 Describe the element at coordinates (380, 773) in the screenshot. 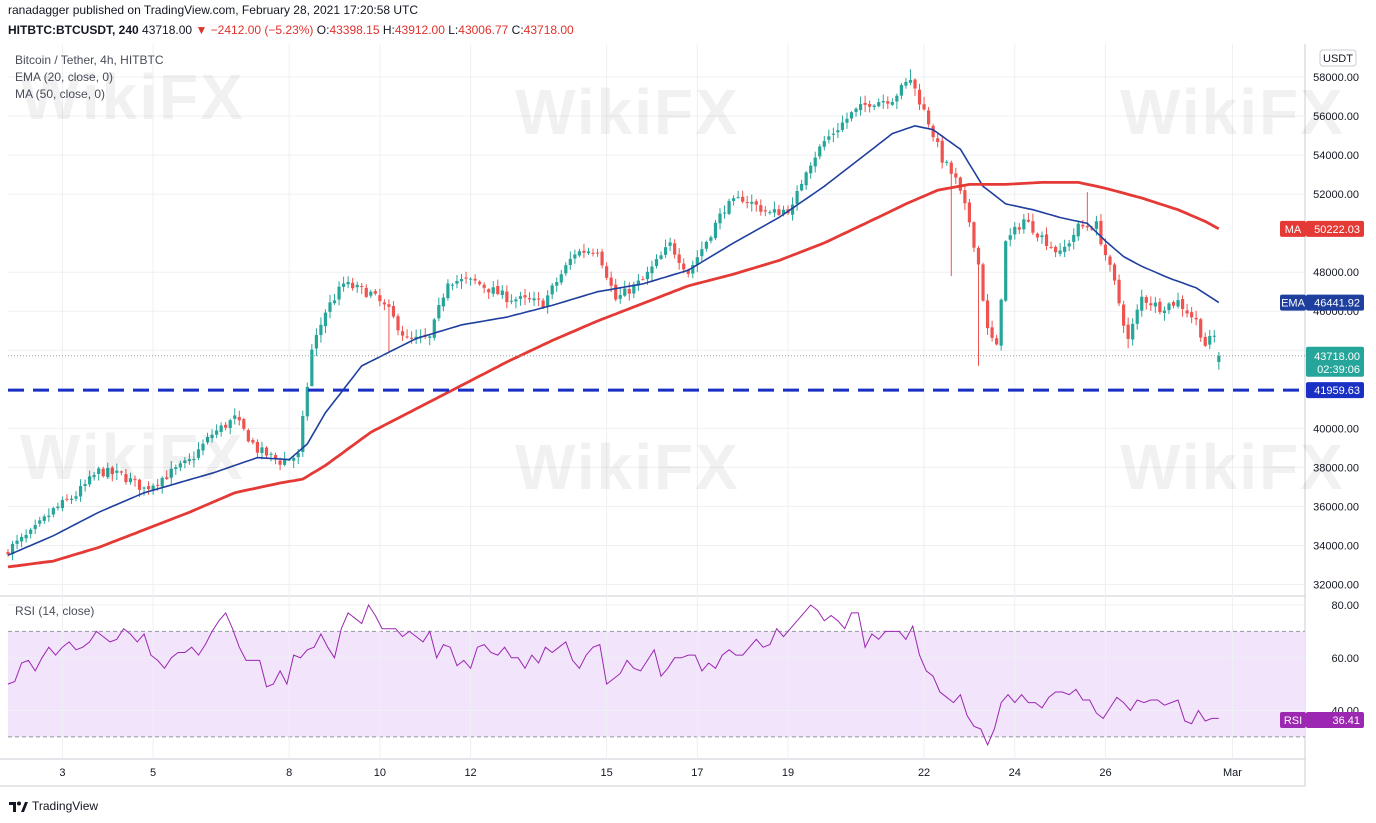

I see `time-tick-label: 10` at that location.